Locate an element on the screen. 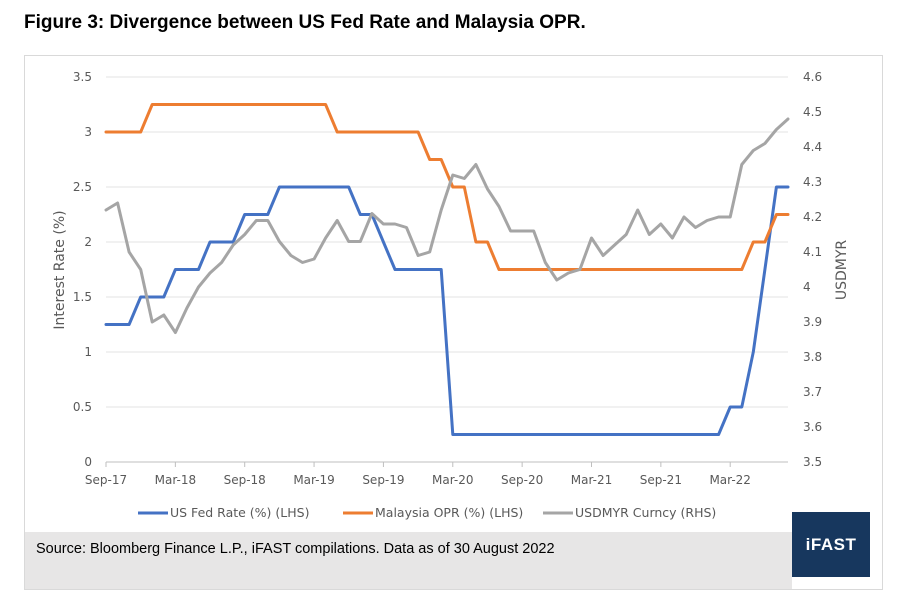 This screenshot has height=606, width=907. x-tick-label: Sep-18 is located at coordinates (245, 480).